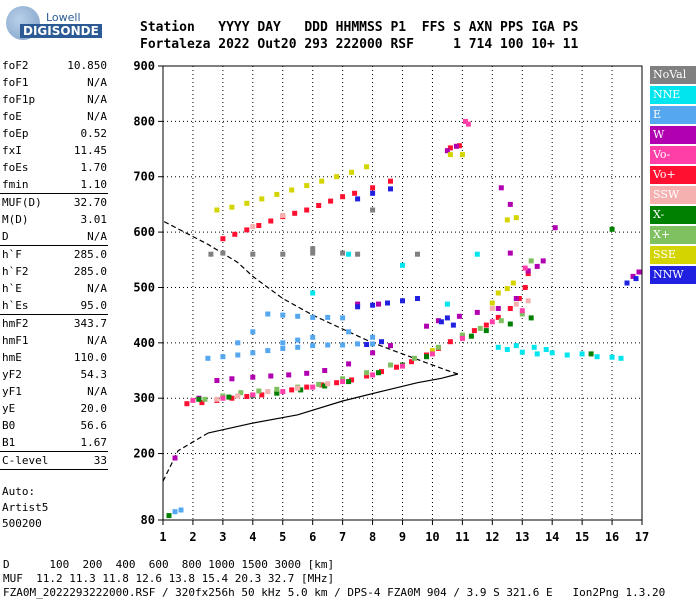 The height and width of the screenshot is (600, 700). I want to click on param-row: yF2 54.3, so click(54, 374).